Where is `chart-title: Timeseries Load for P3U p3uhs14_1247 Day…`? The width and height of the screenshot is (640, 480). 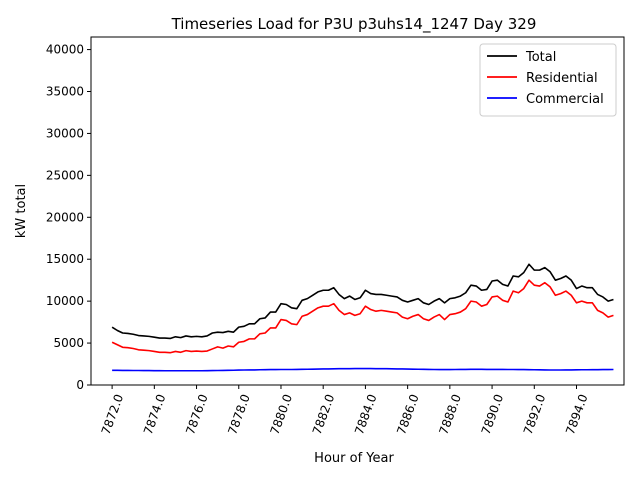
chart-title: Timeseries Load for P3U p3uhs14_1247 Day… is located at coordinates (354, 24).